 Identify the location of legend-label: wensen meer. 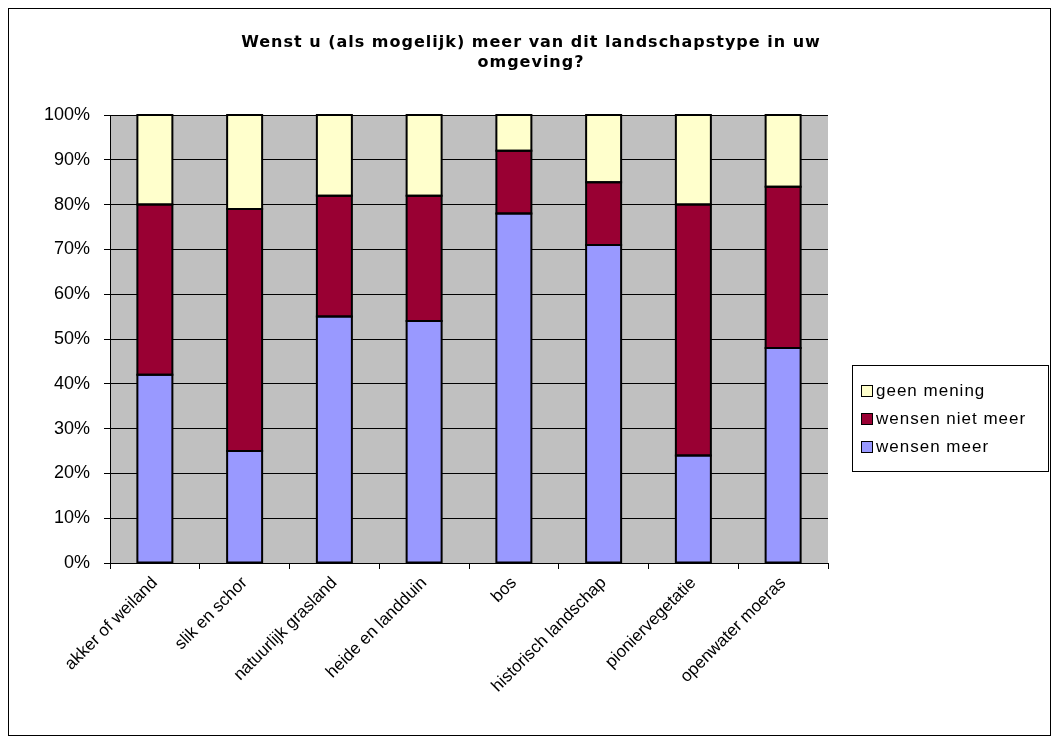
(933, 447).